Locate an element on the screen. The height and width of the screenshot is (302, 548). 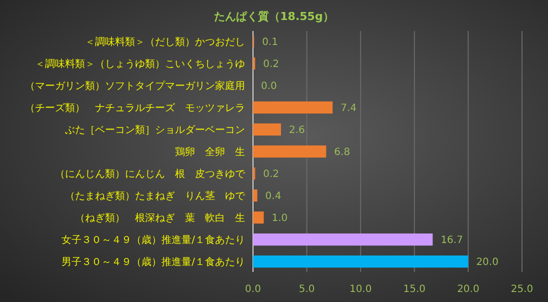
x-tick-label: 20.0 is located at coordinates (468, 289).